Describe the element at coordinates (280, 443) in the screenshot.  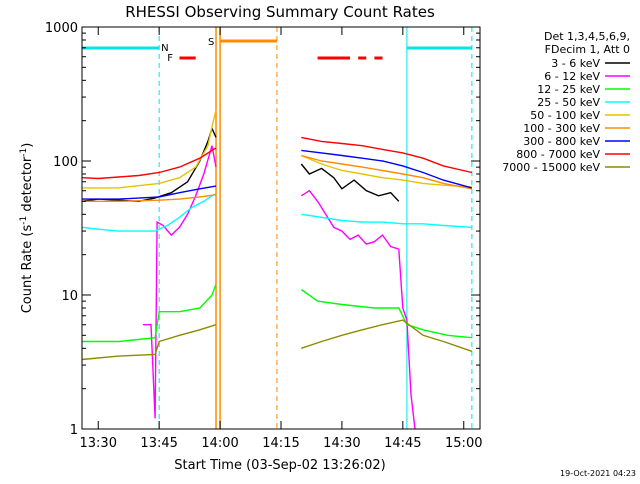
I see `x-tick-label-3: 14:15` at that location.